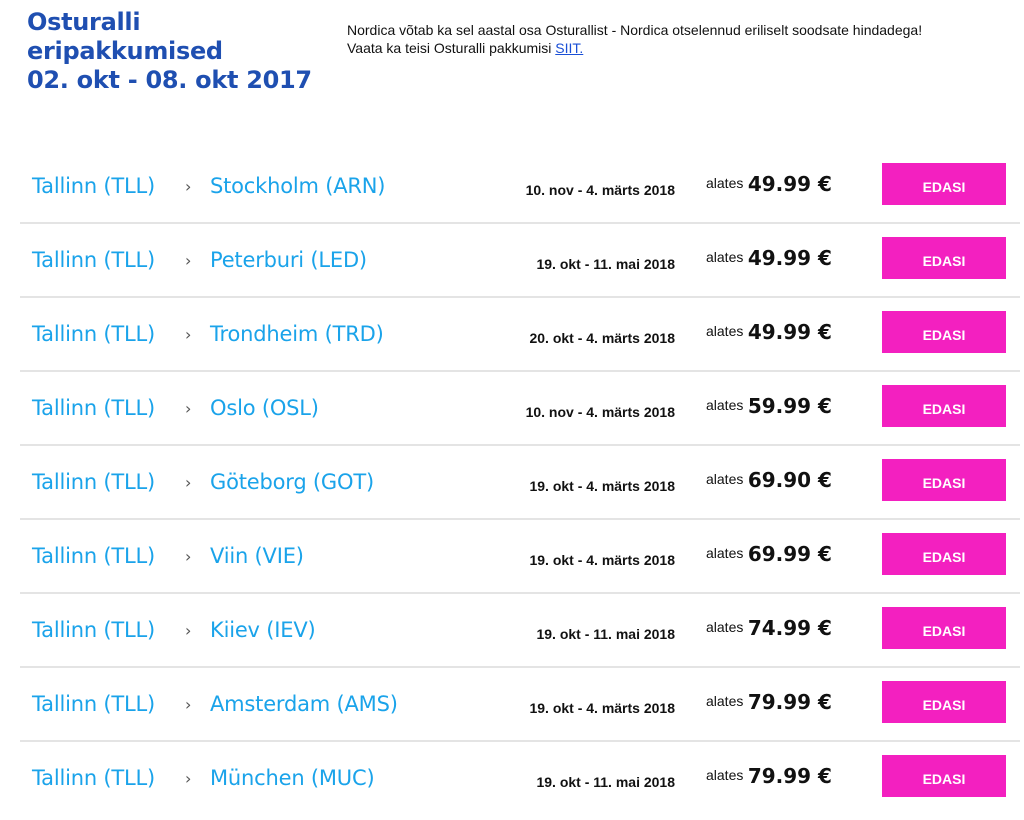 This screenshot has width=1024, height=820. What do you see at coordinates (298, 186) in the screenshot?
I see `destination-city: Stockholm (ARN)` at bounding box center [298, 186].